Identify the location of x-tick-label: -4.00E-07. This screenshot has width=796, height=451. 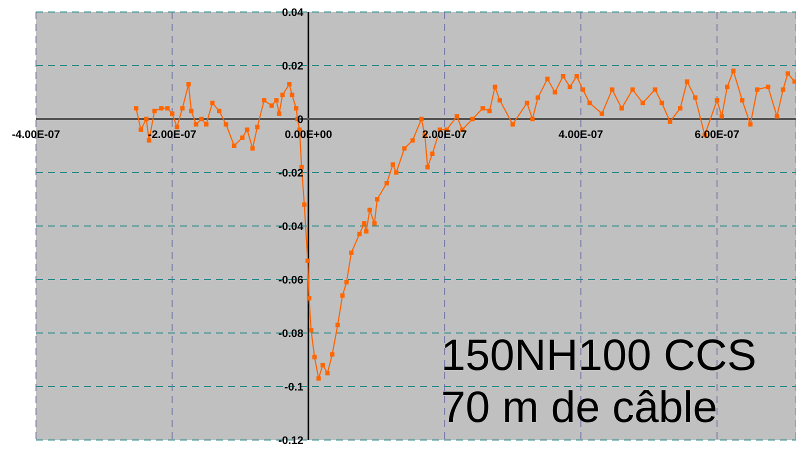
(36, 135).